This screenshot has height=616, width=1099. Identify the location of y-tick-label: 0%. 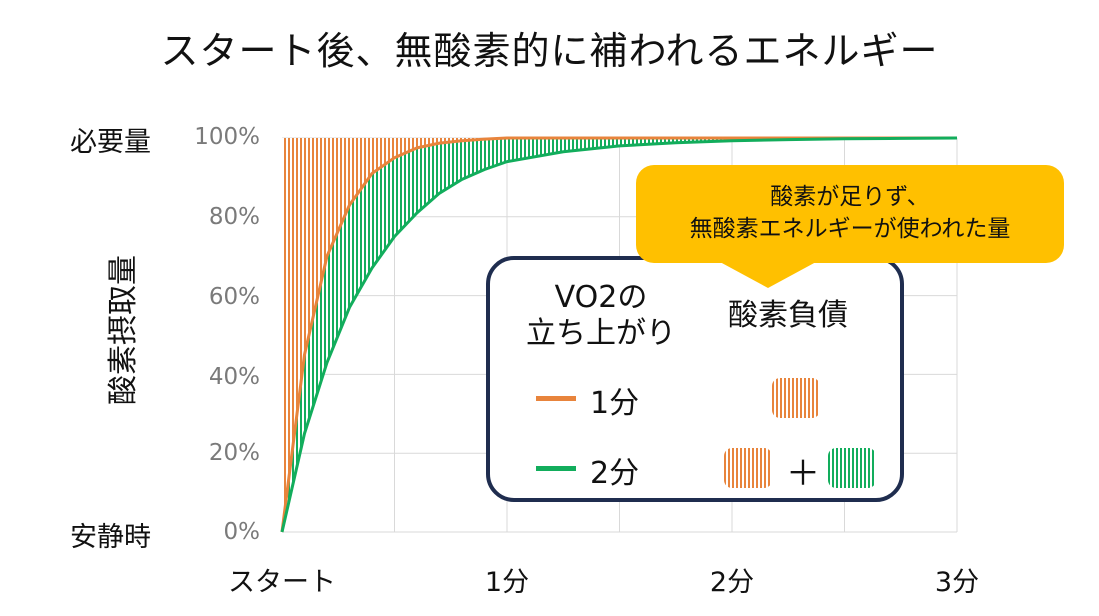
(242, 532).